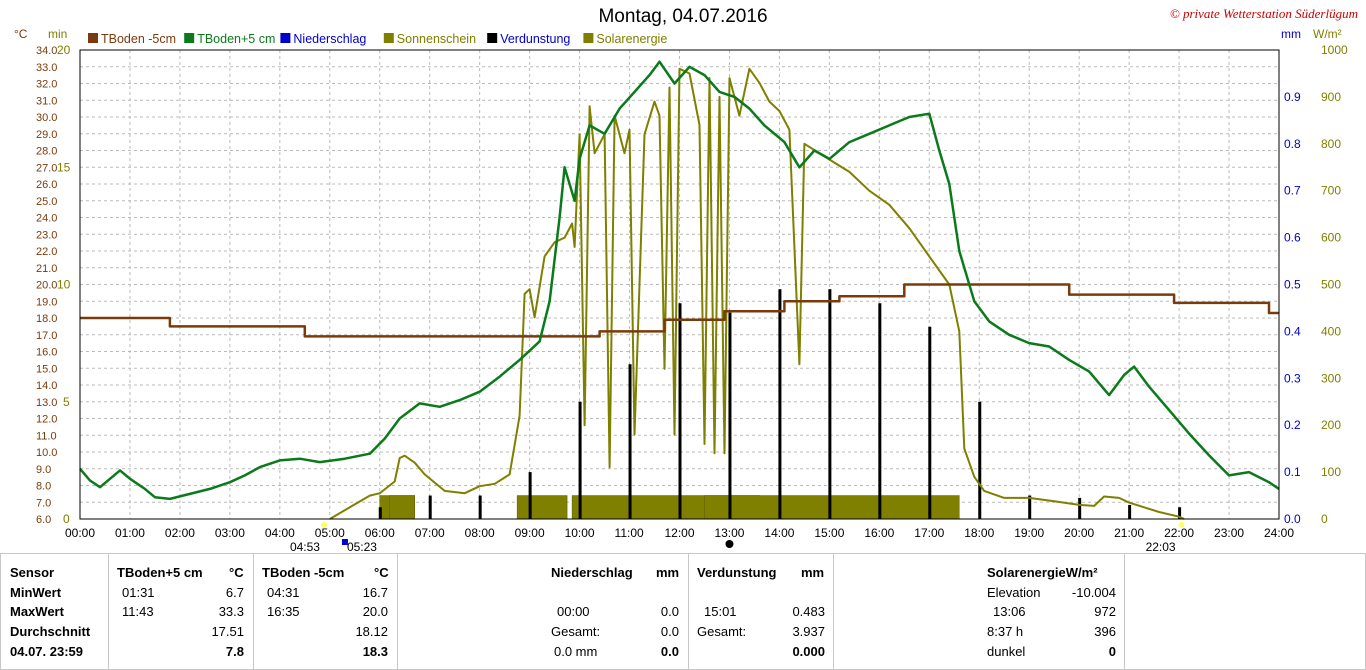 This screenshot has width=1366, height=670. What do you see at coordinates (1292, 285) in the screenshot?
I see `mm-tick-label: 0.5` at bounding box center [1292, 285].